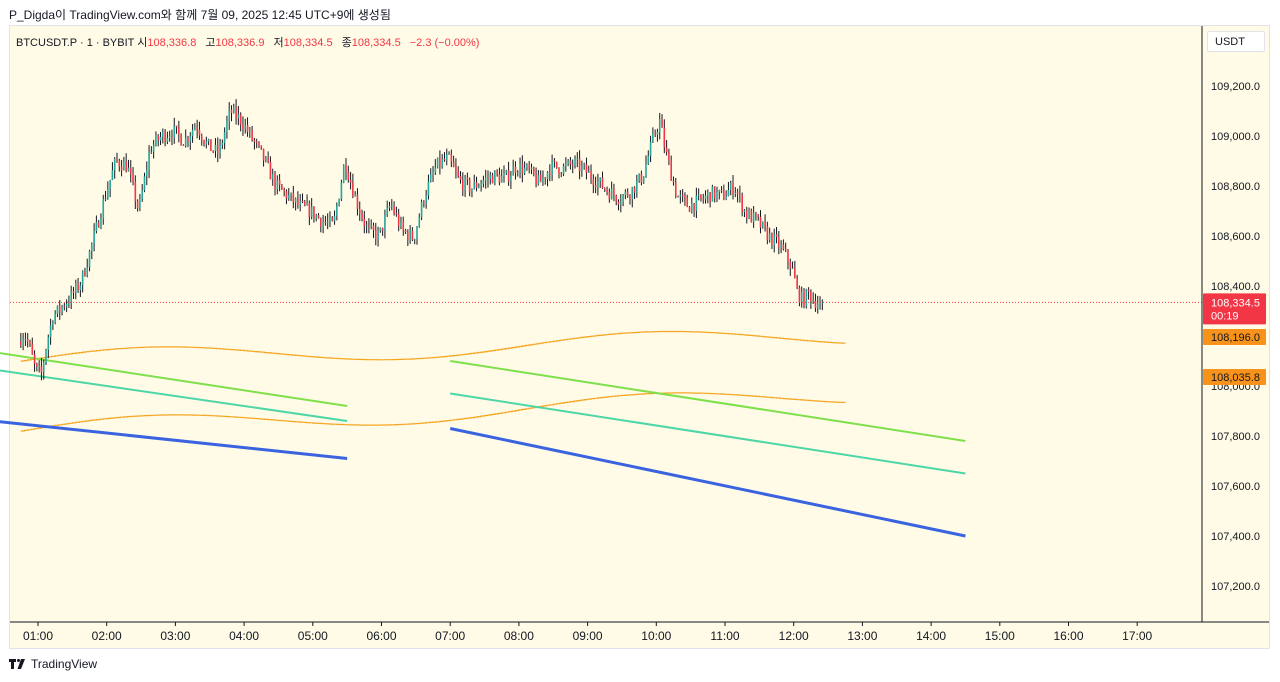 Image resolution: width=1280 pixels, height=682 pixels. I want to click on time-tick-label: 02:00, so click(107, 636).